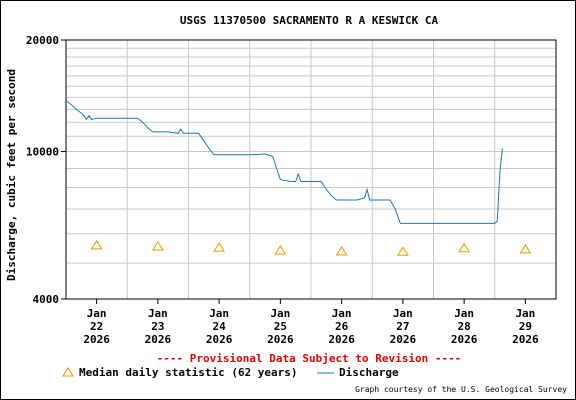 Image resolution: width=576 pixels, height=400 pixels. Describe the element at coordinates (46, 299) in the screenshot. I see `y-tick-label: 4000` at that location.